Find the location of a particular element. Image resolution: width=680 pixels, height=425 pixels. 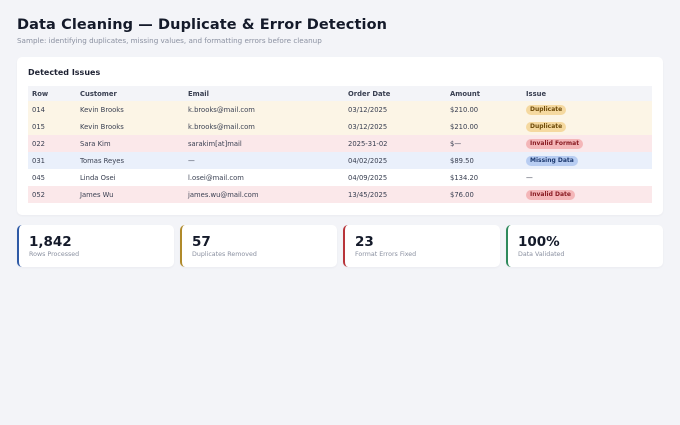

stat-label: Duplicates Removed is located at coordinates (224, 254).